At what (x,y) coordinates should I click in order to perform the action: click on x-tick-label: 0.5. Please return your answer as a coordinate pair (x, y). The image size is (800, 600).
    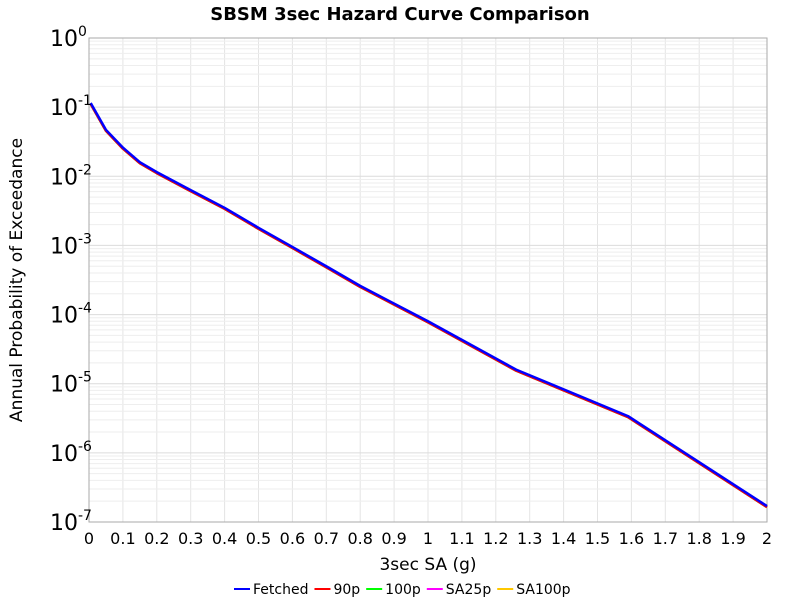
    Looking at the image, I should click on (258, 538).